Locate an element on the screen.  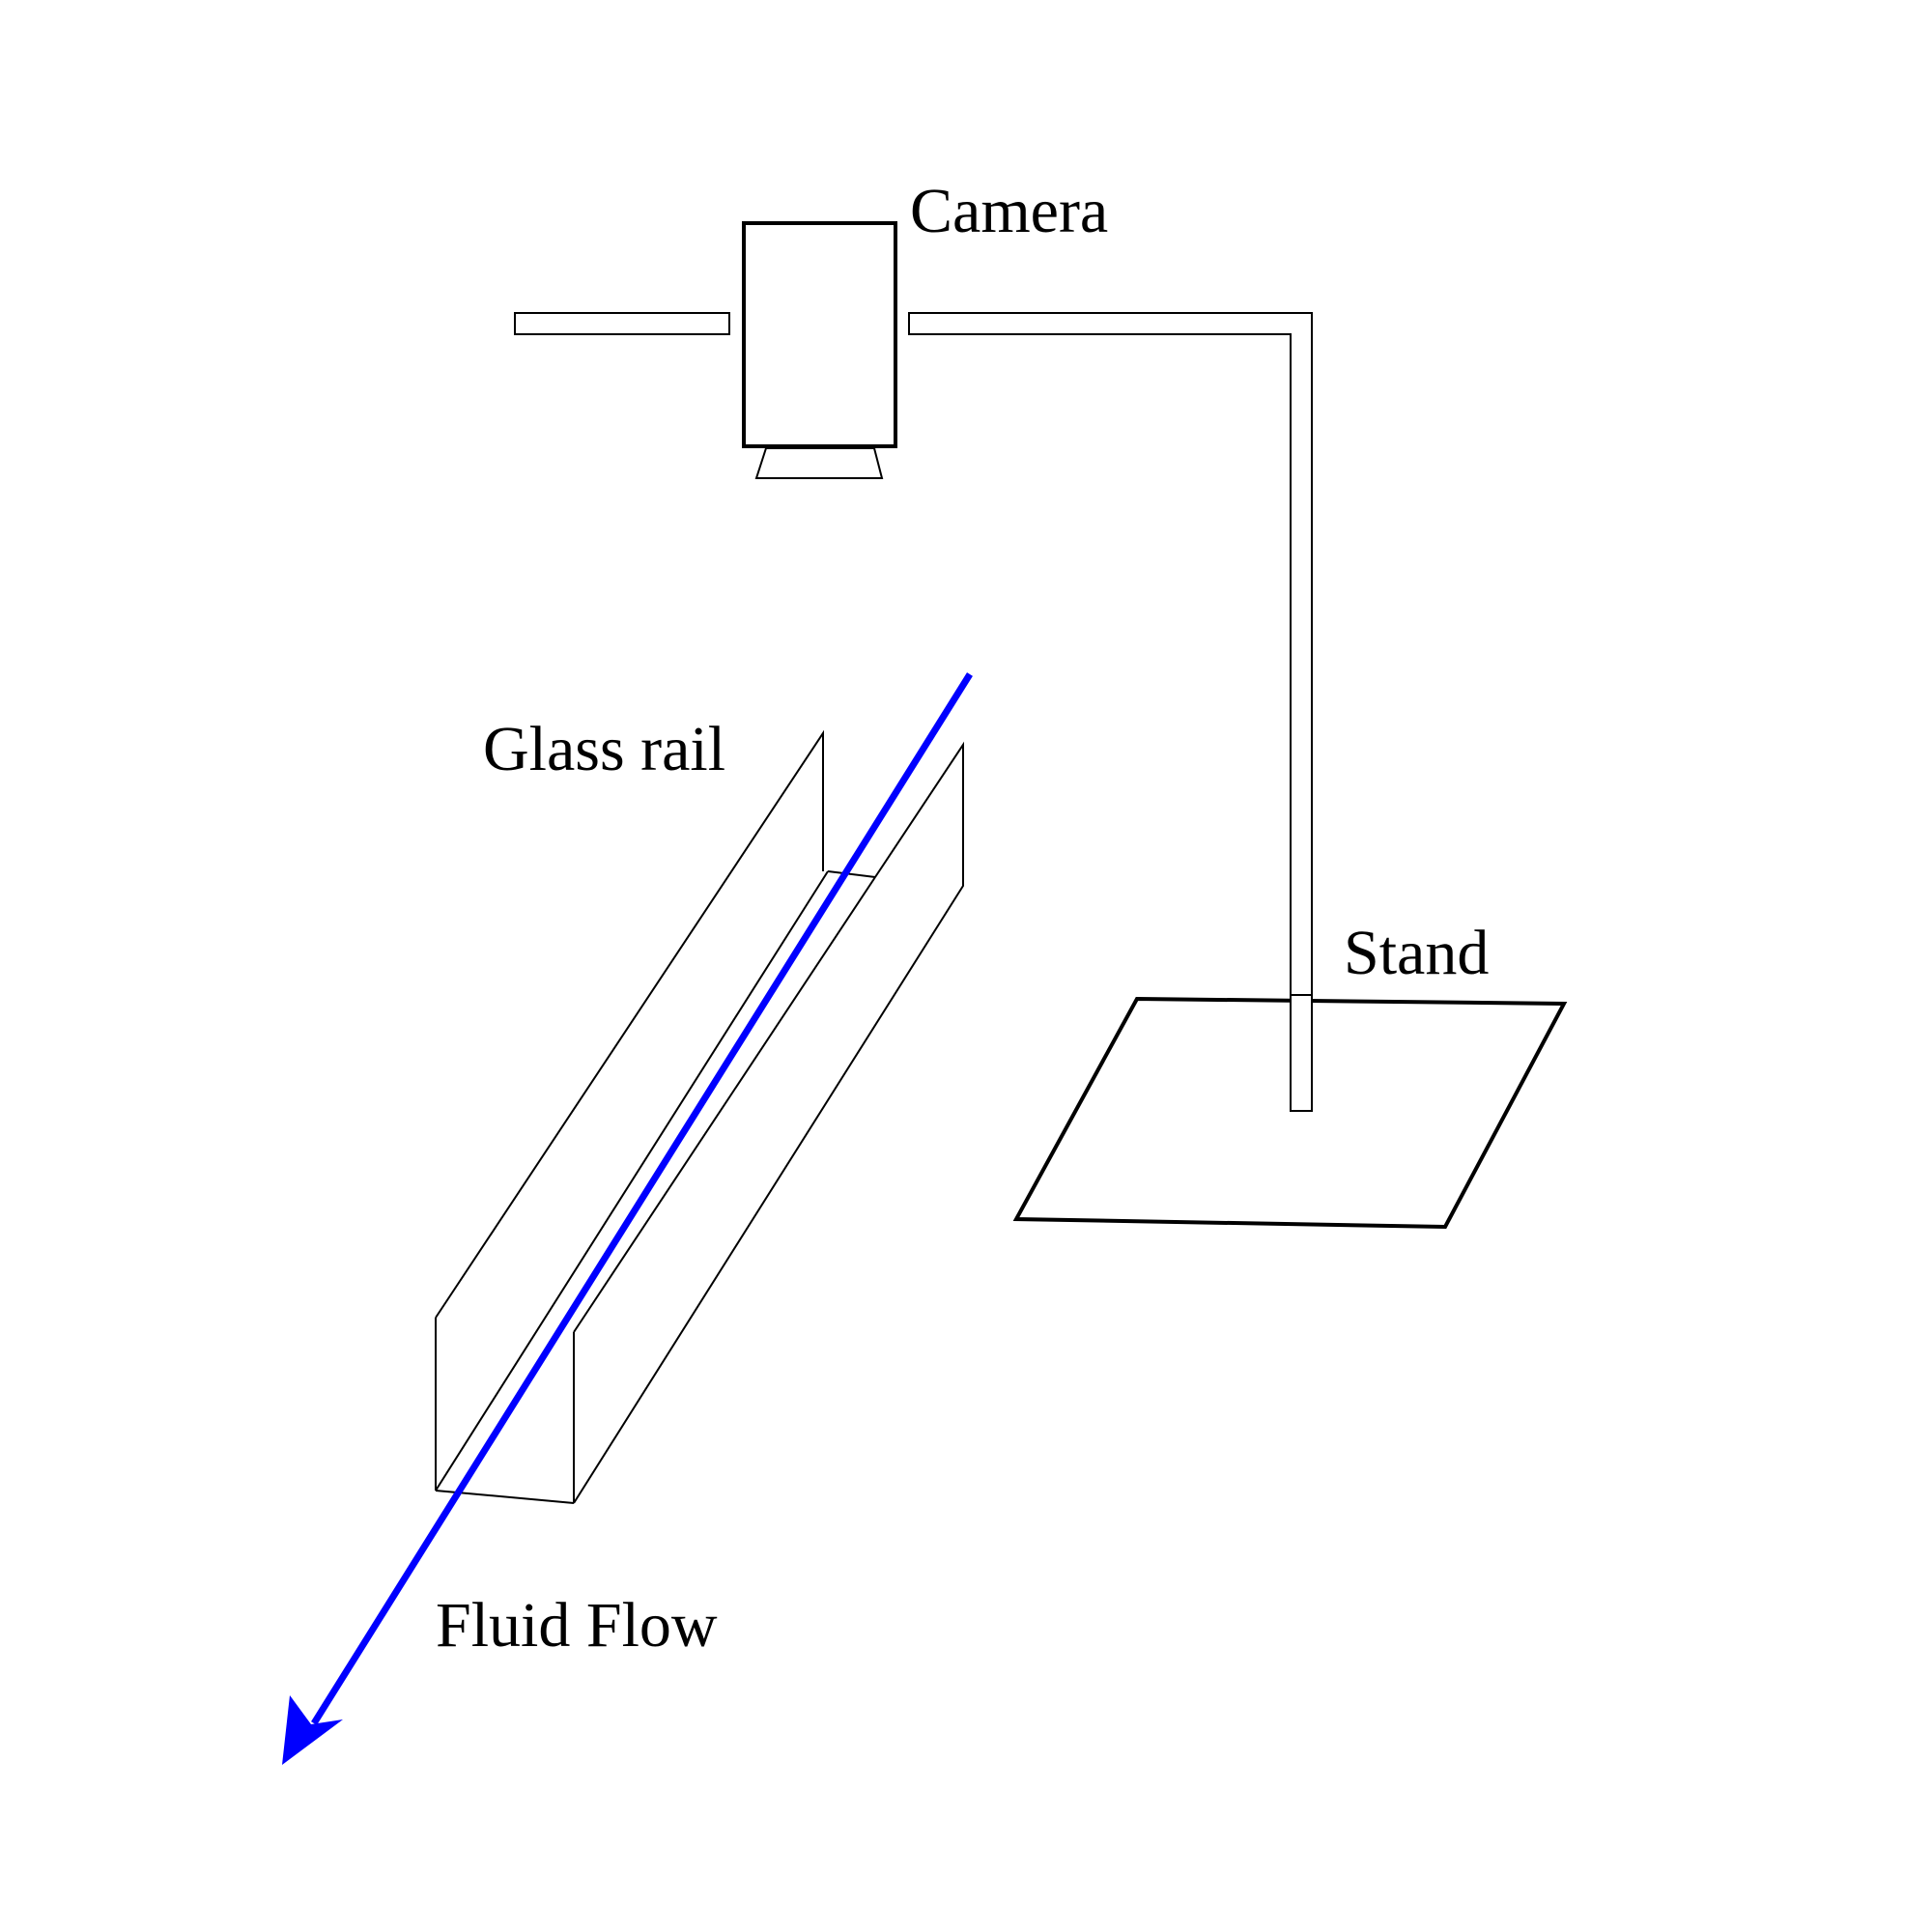
stand-pole is located at coordinates (1301, 1053).